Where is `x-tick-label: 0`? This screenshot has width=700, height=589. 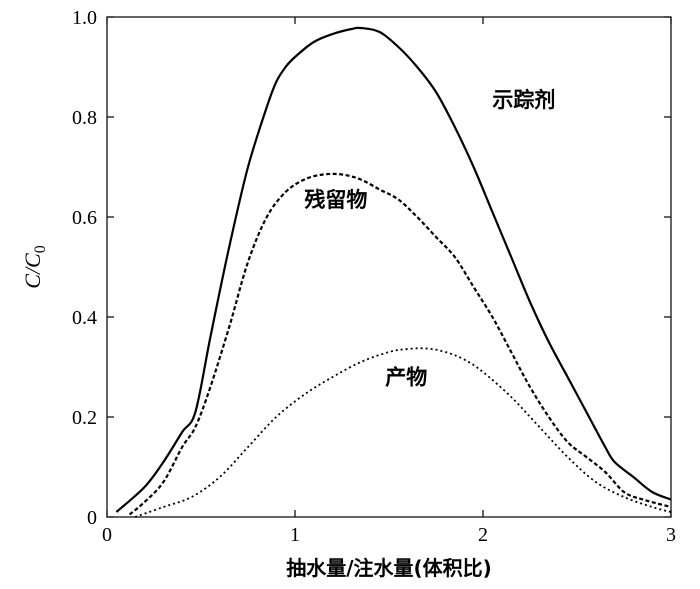
x-tick-label: 0 is located at coordinates (107, 535).